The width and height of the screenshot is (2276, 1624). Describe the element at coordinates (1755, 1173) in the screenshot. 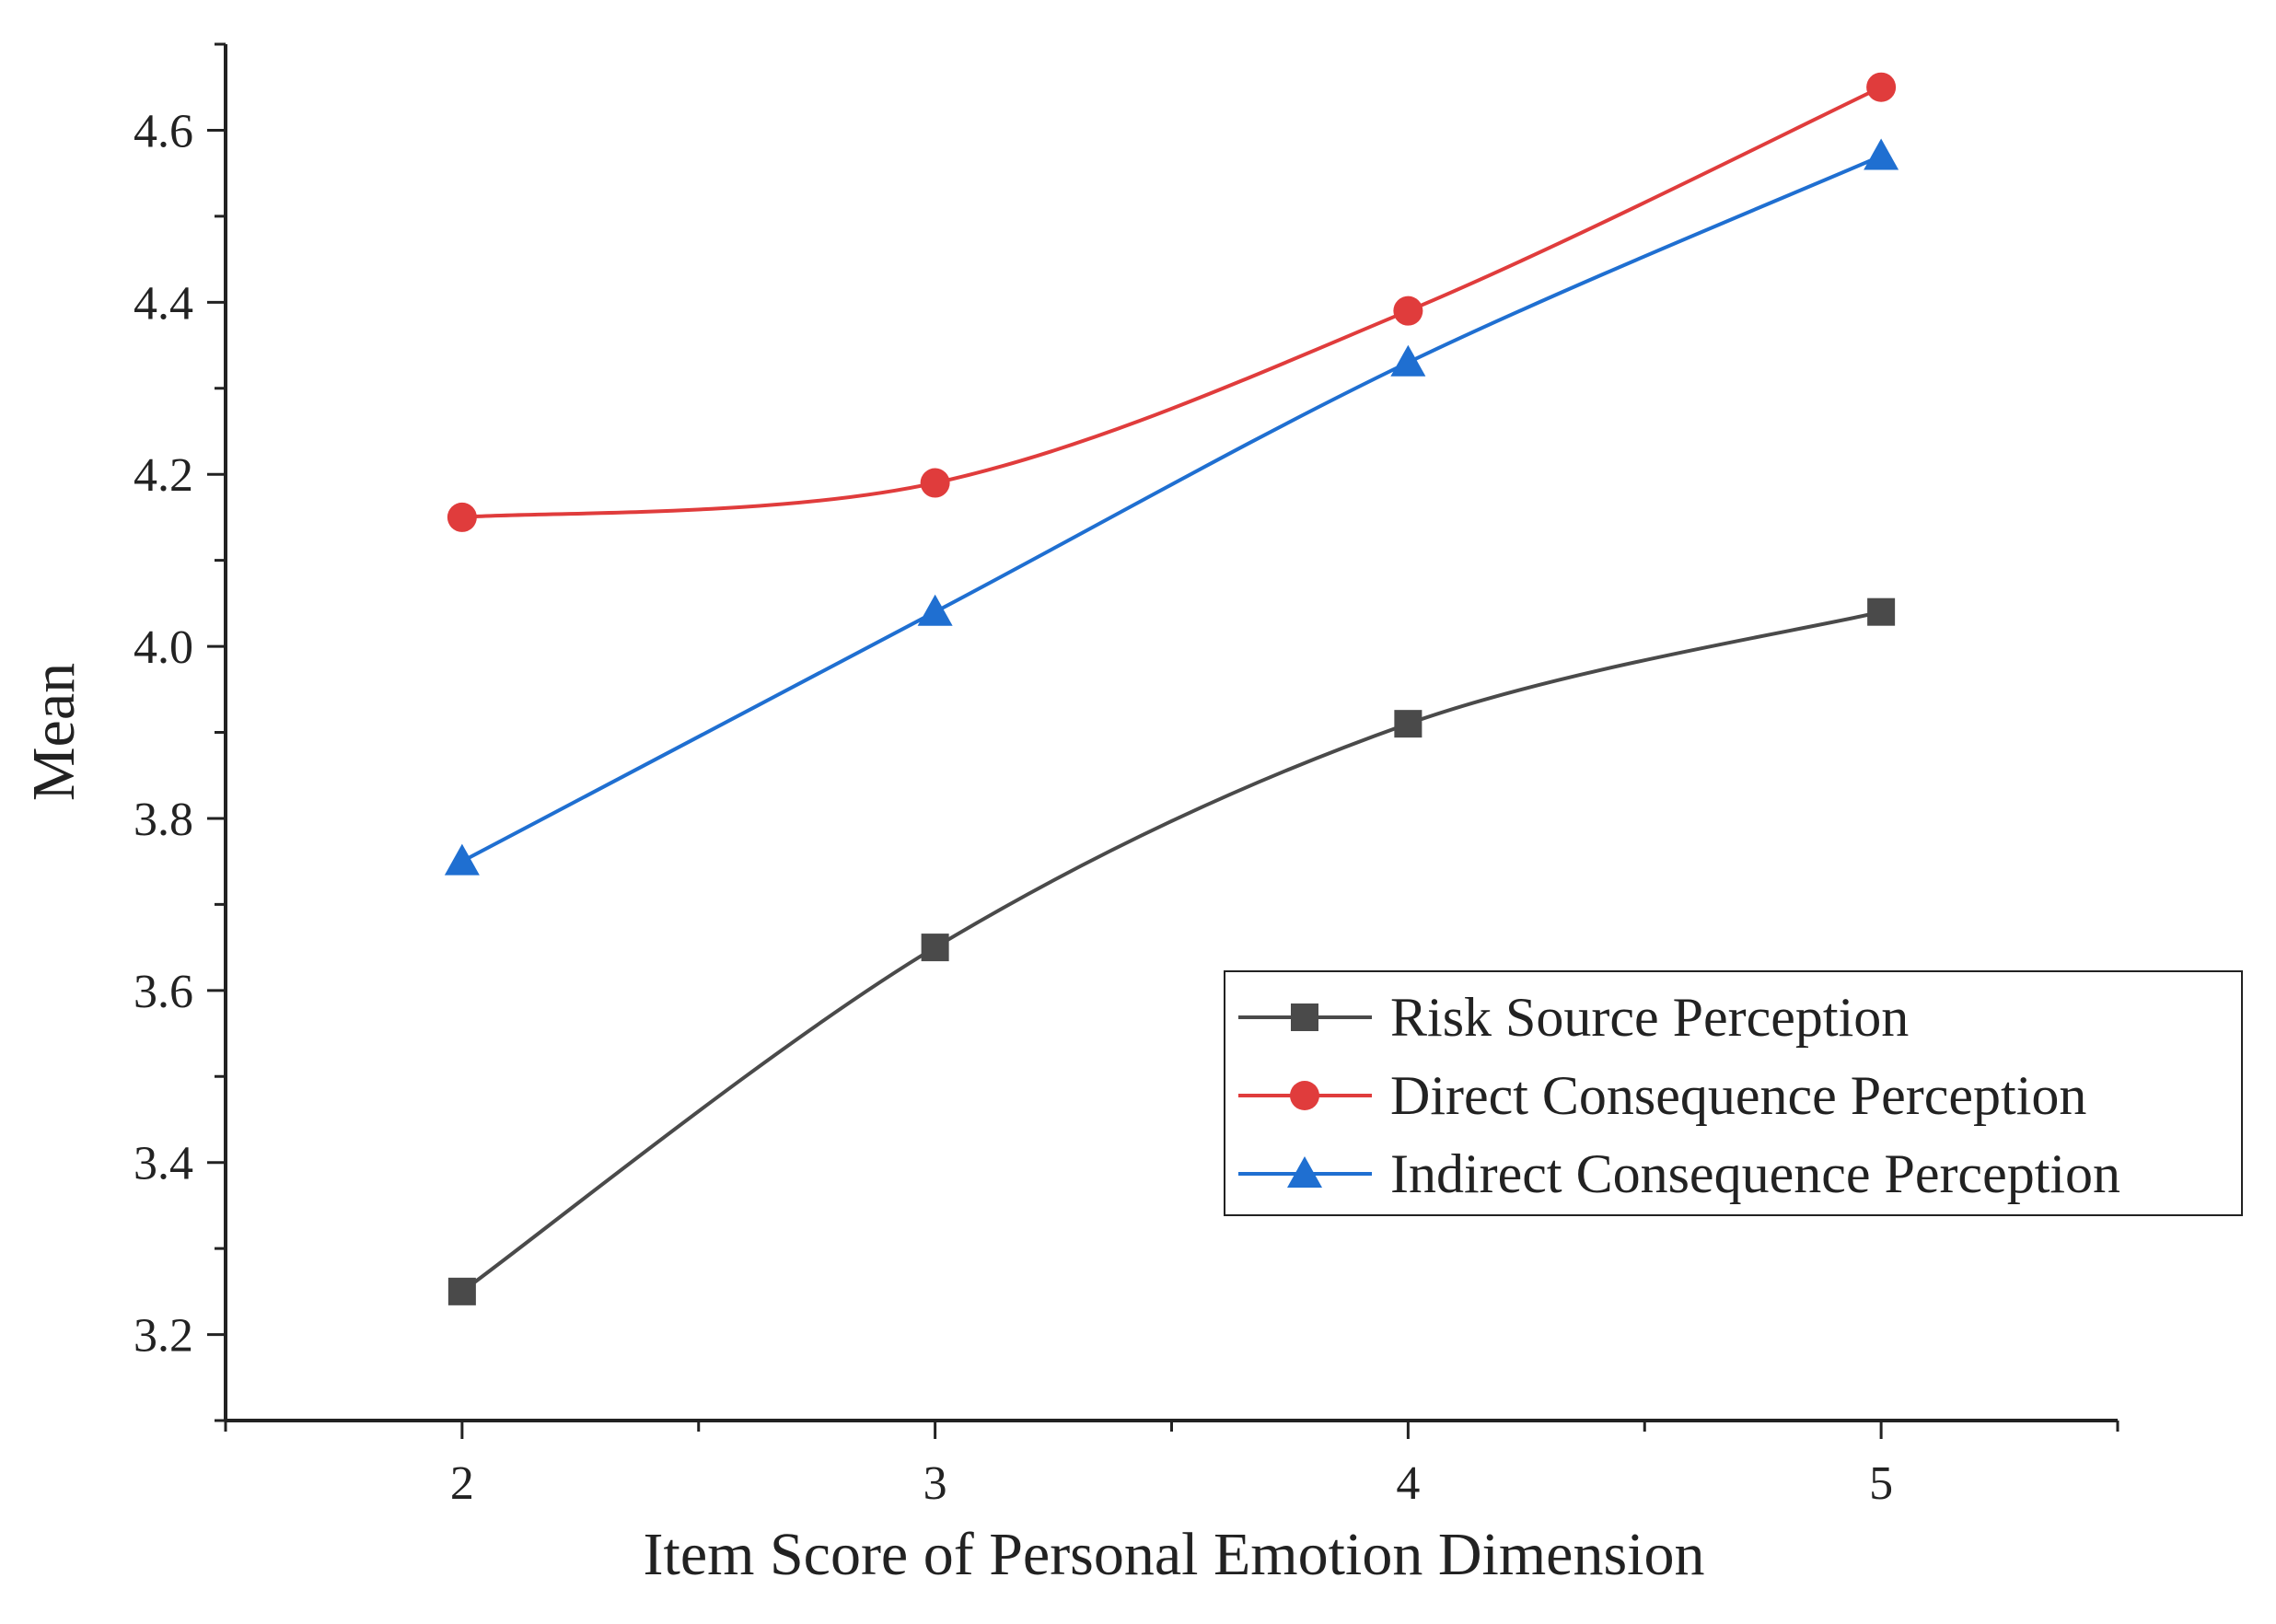

I see `legend-label: Indirect Consequence Perception` at that location.